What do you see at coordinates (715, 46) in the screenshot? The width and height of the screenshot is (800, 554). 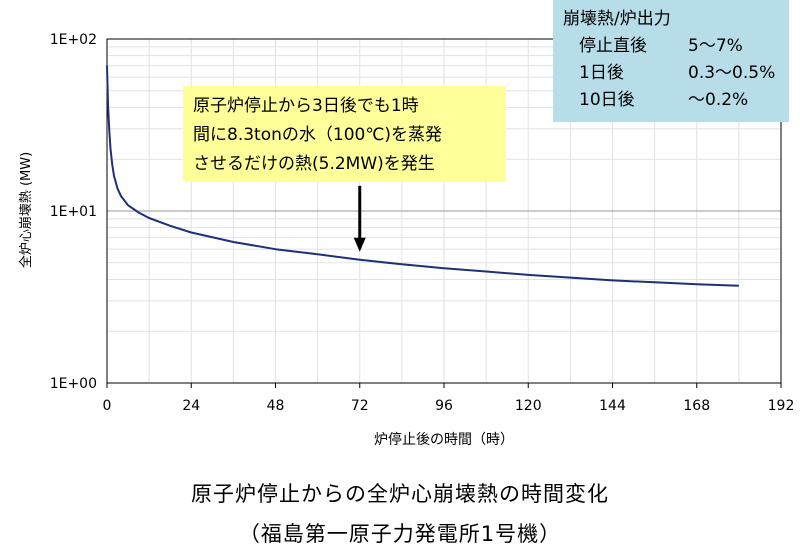 I see `info-row-value: 5～7%` at bounding box center [715, 46].